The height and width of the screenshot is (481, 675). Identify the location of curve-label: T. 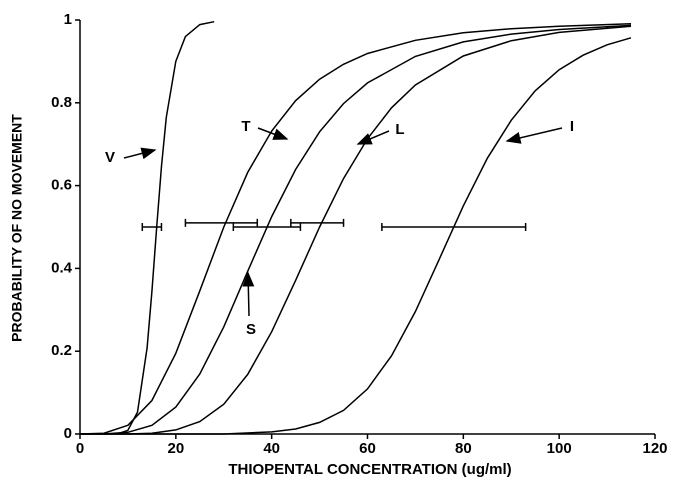
(245, 126).